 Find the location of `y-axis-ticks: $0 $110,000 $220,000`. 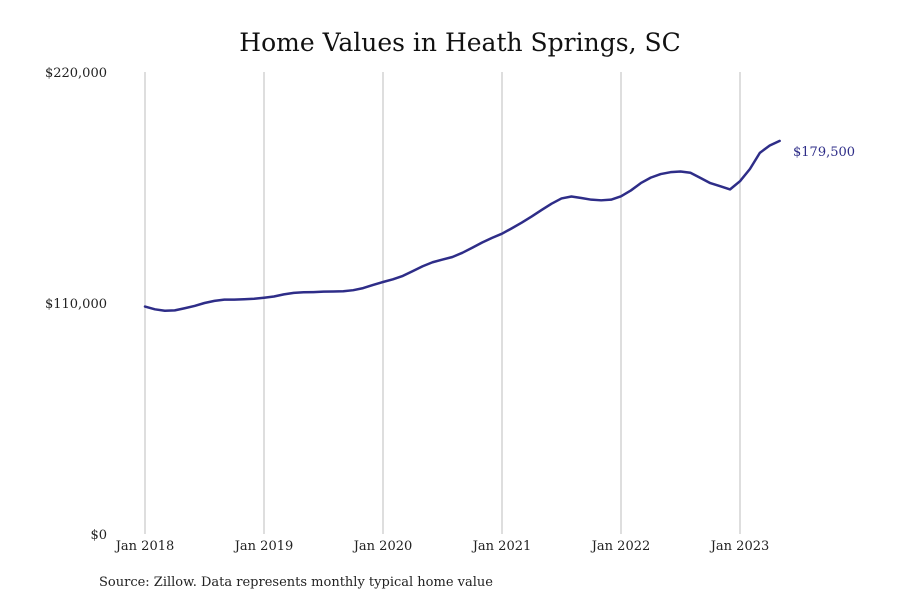

y-axis-ticks: $0 $110,000 $220,000 is located at coordinates (76, 304).